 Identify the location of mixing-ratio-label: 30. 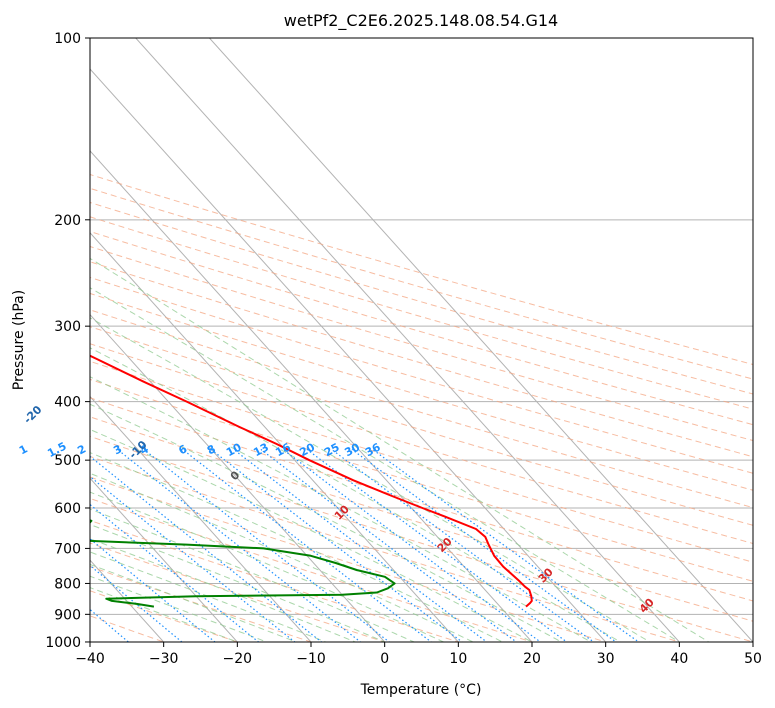
(352, 449).